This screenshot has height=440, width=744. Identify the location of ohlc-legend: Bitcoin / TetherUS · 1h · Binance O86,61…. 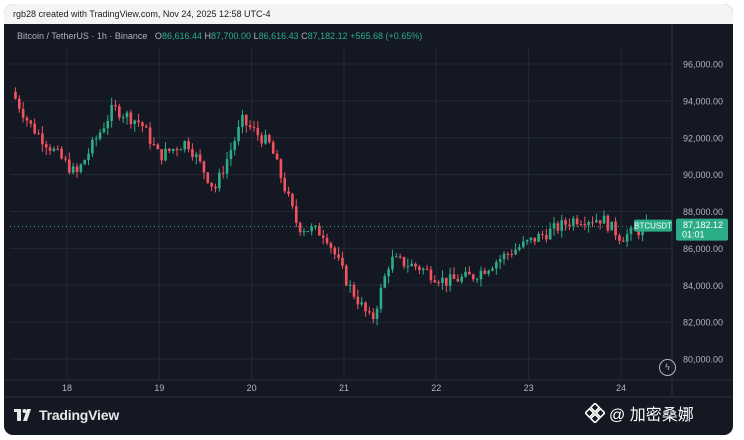
(219, 36).